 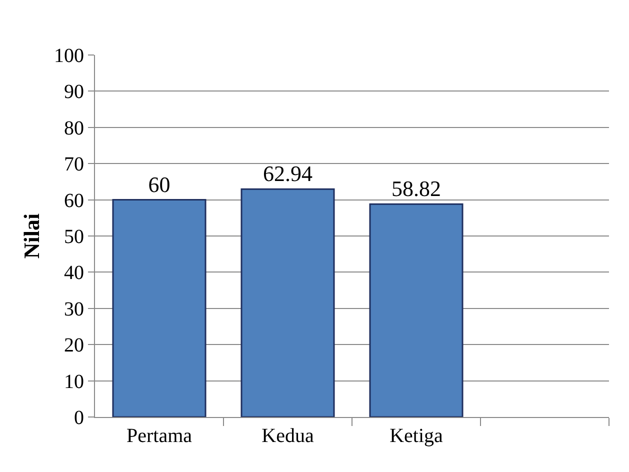 What do you see at coordinates (74, 92) in the screenshot?
I see `y-tick-label: 90` at bounding box center [74, 92].